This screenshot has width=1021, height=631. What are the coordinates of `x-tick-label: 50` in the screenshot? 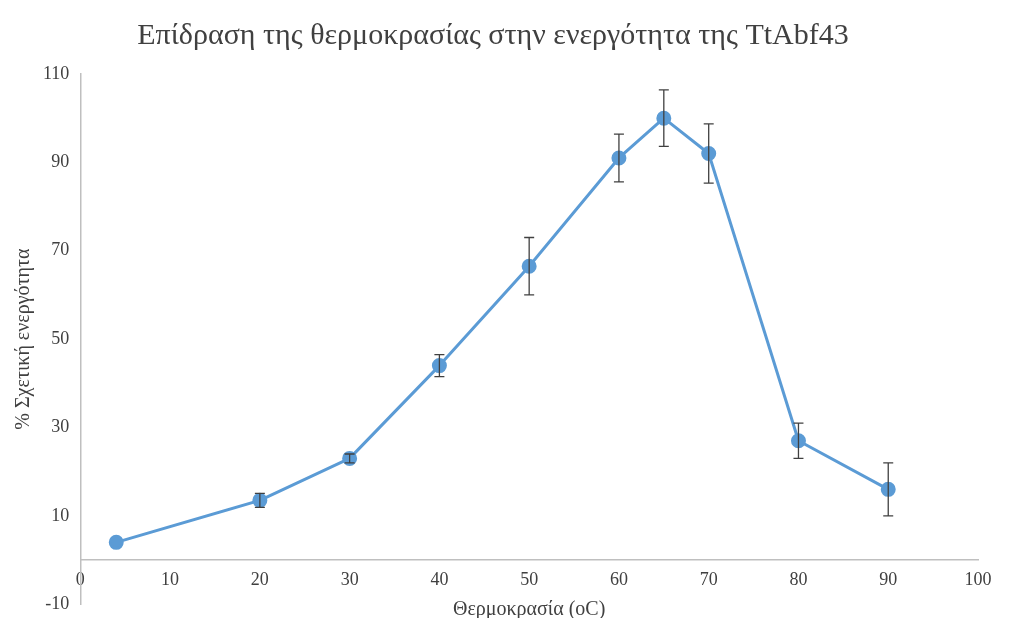 It's located at (529, 578).